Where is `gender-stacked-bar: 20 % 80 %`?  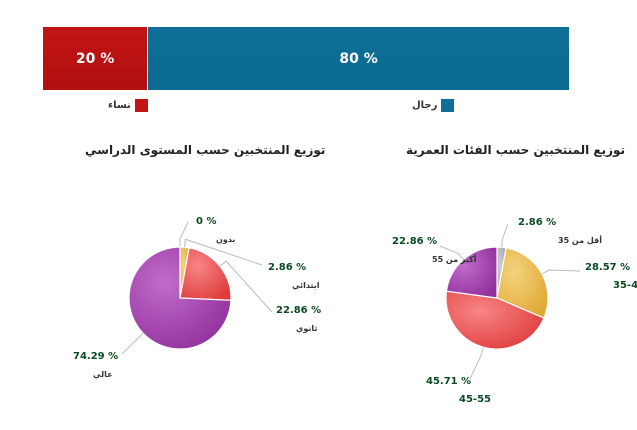
gender-stacked-bar: 20 % 80 % is located at coordinates (306, 58).